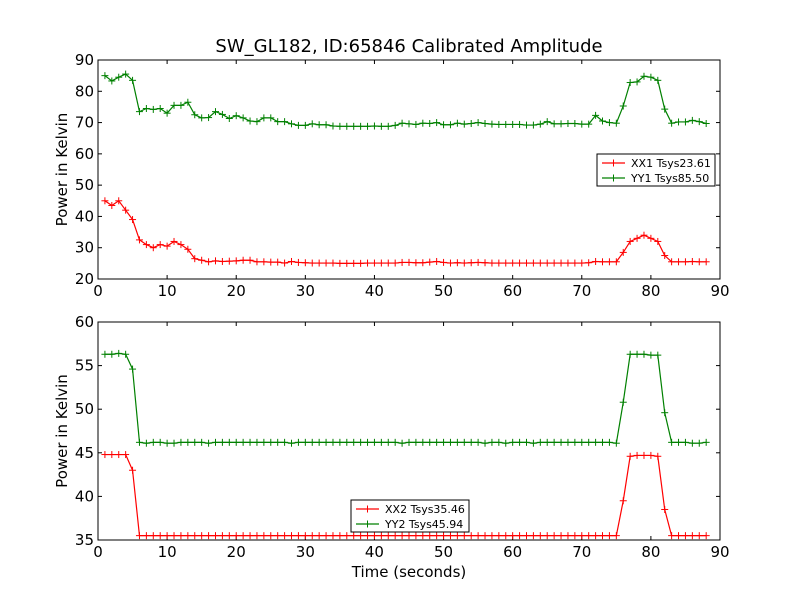  What do you see at coordinates (409, 572) in the screenshot?
I see `x-axis-label: Time (seconds)` at bounding box center [409, 572].